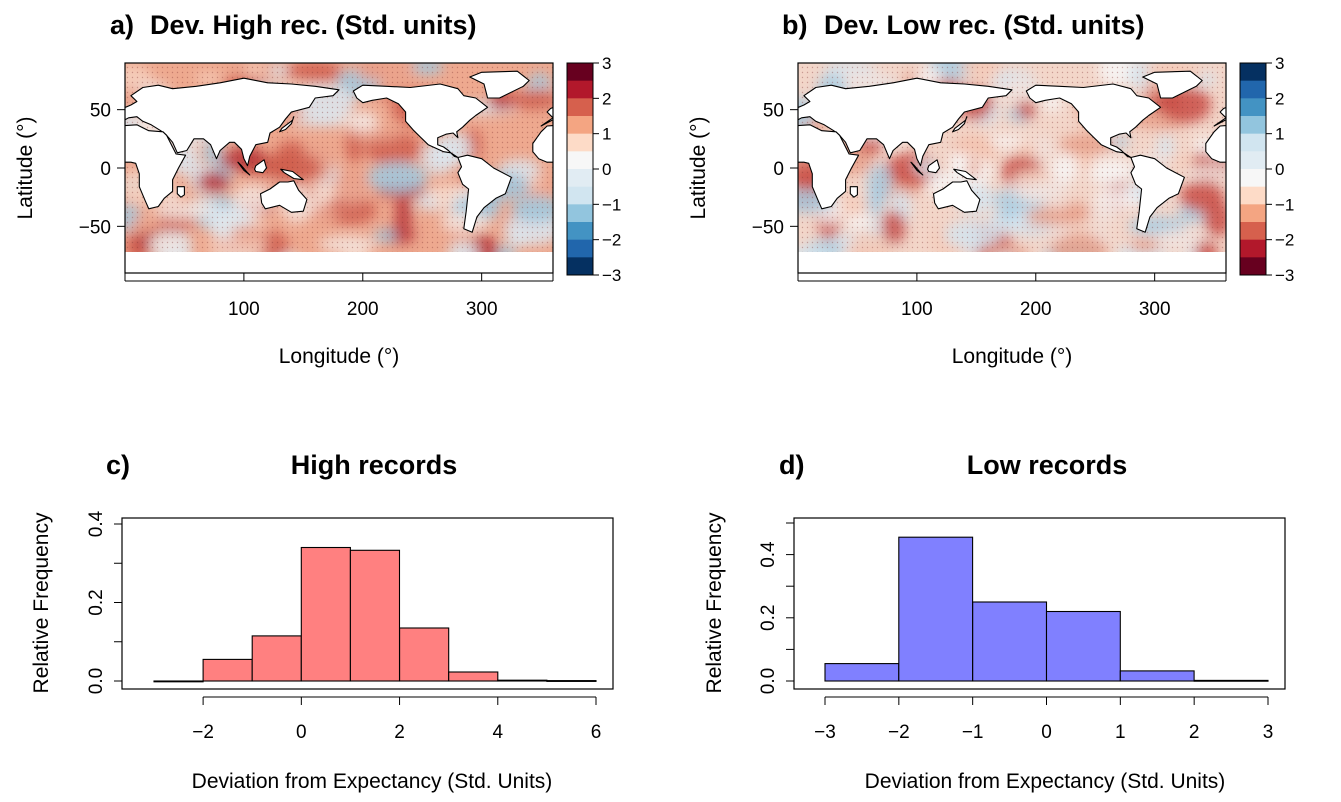  I want to click on x-tick-label: 6, so click(596, 732).